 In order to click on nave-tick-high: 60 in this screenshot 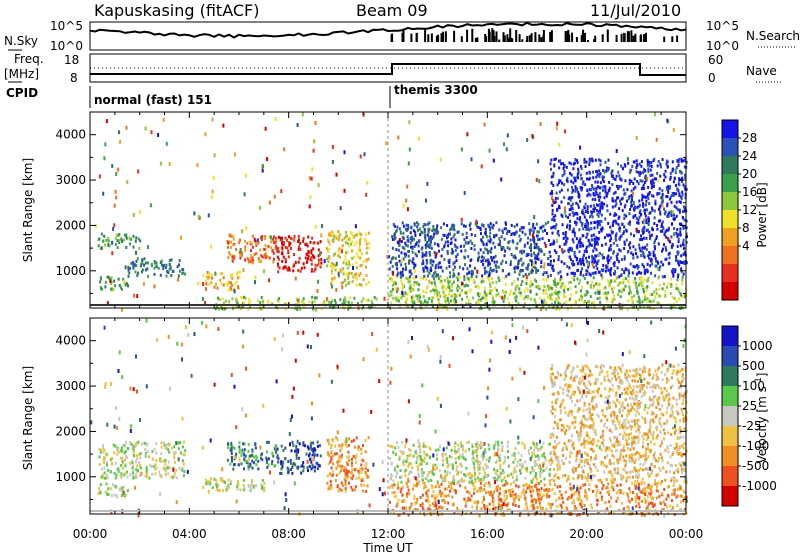, I will do `click(715, 60)`.